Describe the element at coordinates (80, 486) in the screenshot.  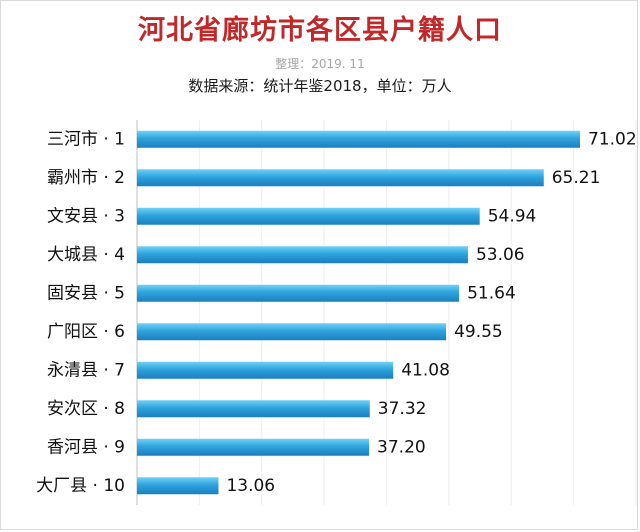
I see `category-label: 大厂县 · 10` at that location.